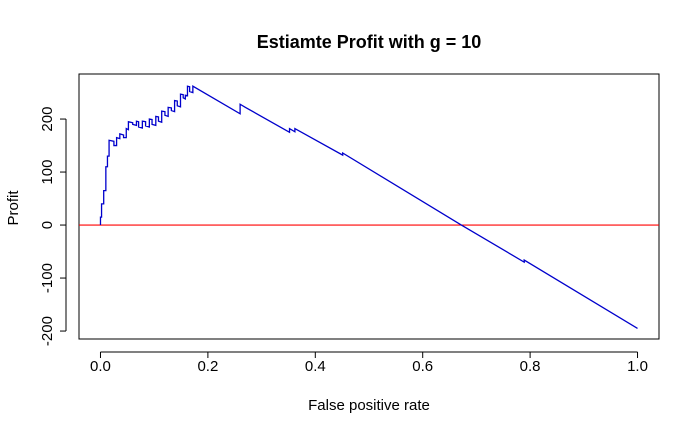 Image resolution: width=700 pixels, height=432 pixels. Describe the element at coordinates (47, 278) in the screenshot. I see `y-tick-label: -100` at that location.